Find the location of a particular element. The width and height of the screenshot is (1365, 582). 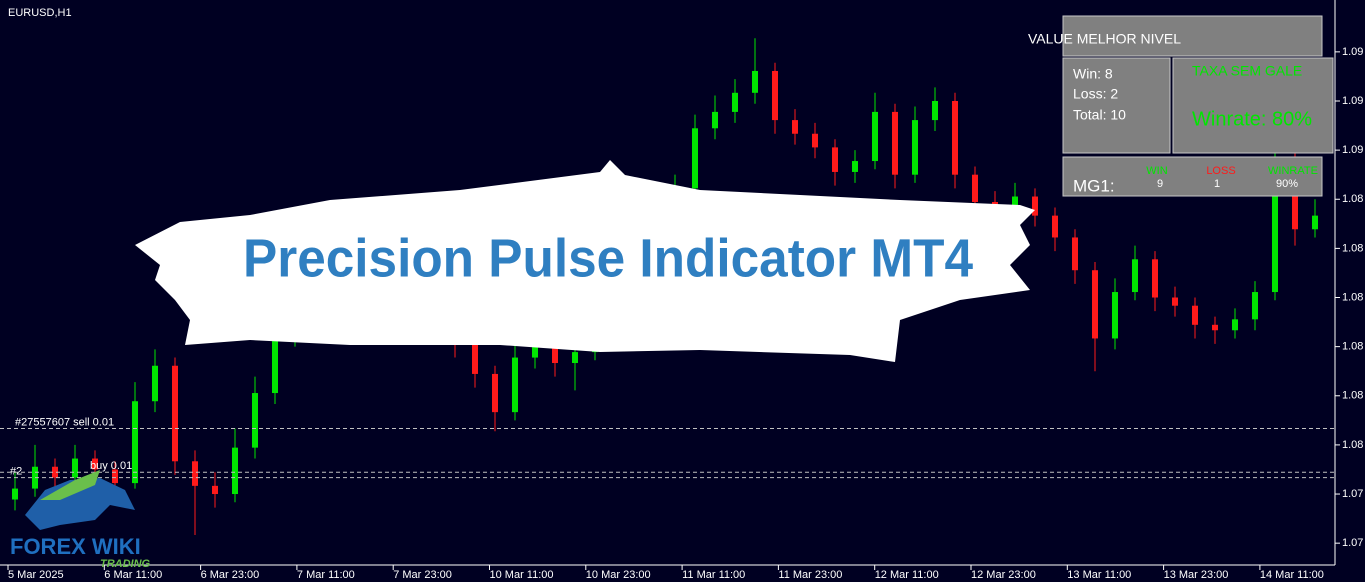

winrate: Winrate: 80% is located at coordinates (1252, 119).